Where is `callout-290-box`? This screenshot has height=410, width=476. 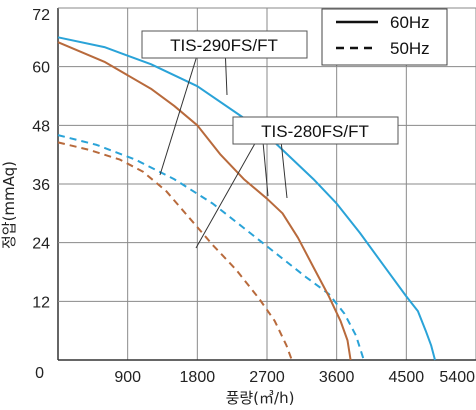
callout-290-box is located at coordinates (224, 44).